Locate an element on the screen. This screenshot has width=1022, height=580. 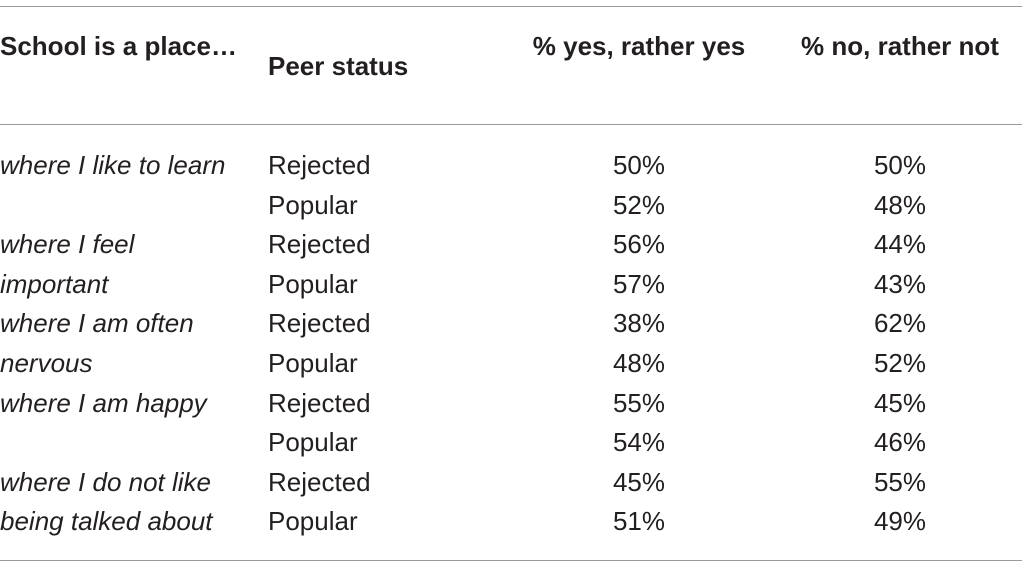
table-row: nervous Popular 48% 52% is located at coordinates (511, 363).